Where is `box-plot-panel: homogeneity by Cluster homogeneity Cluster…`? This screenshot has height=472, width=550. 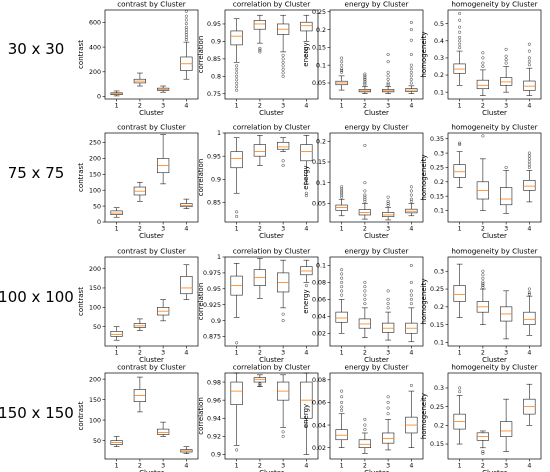
box-plot-panel: homogeneity by Cluster homogeneity Cluster… is located at coordinates (481, 181).